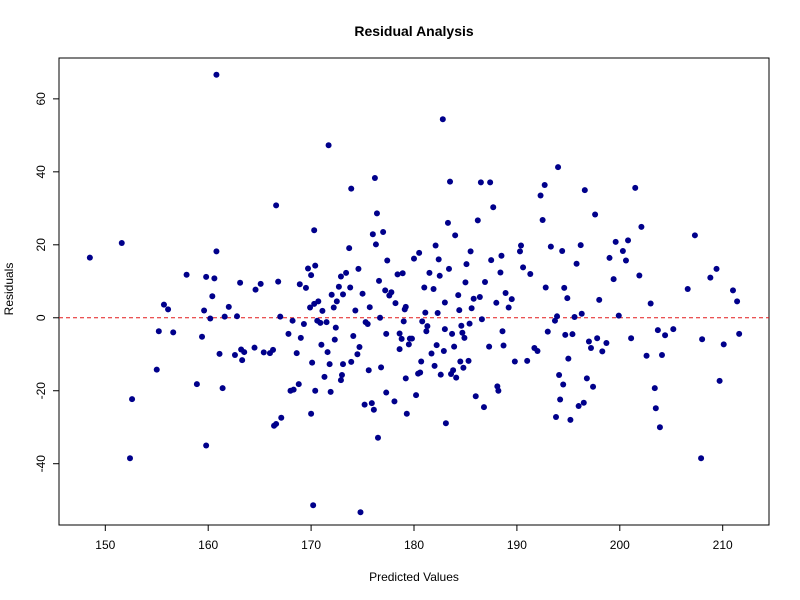  Describe the element at coordinates (723, 545) in the screenshot. I see `x-tick-label: 210` at that location.